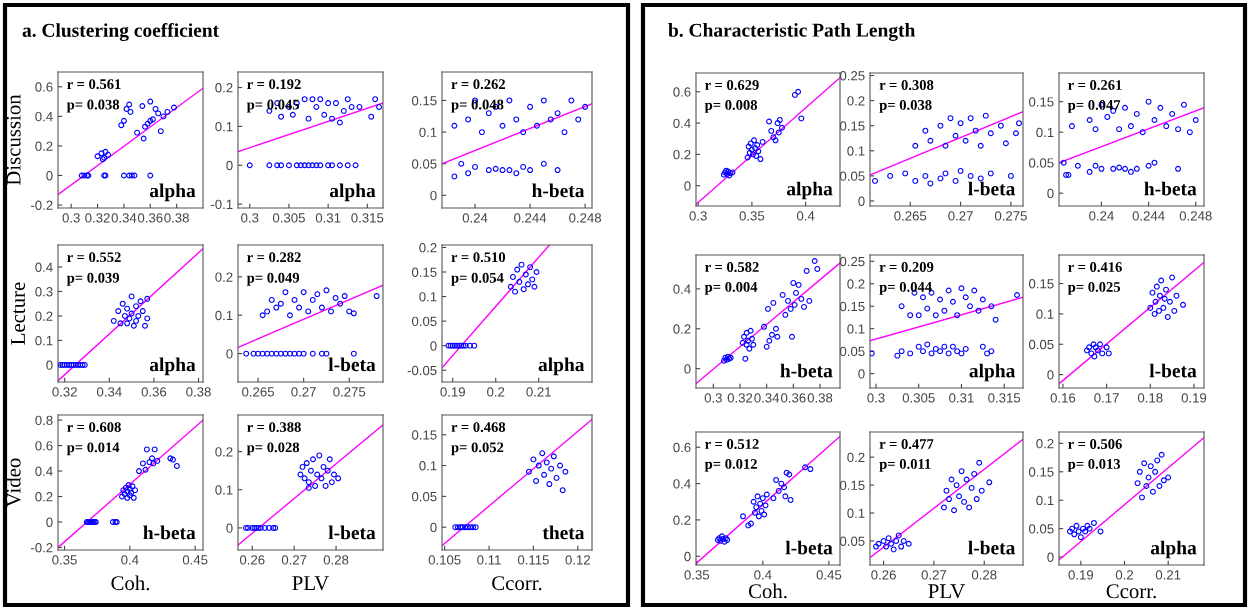 The height and width of the screenshot is (611, 1250). What do you see at coordinates (906, 85) in the screenshot?
I see `annotation: r = 0.308` at bounding box center [906, 85].